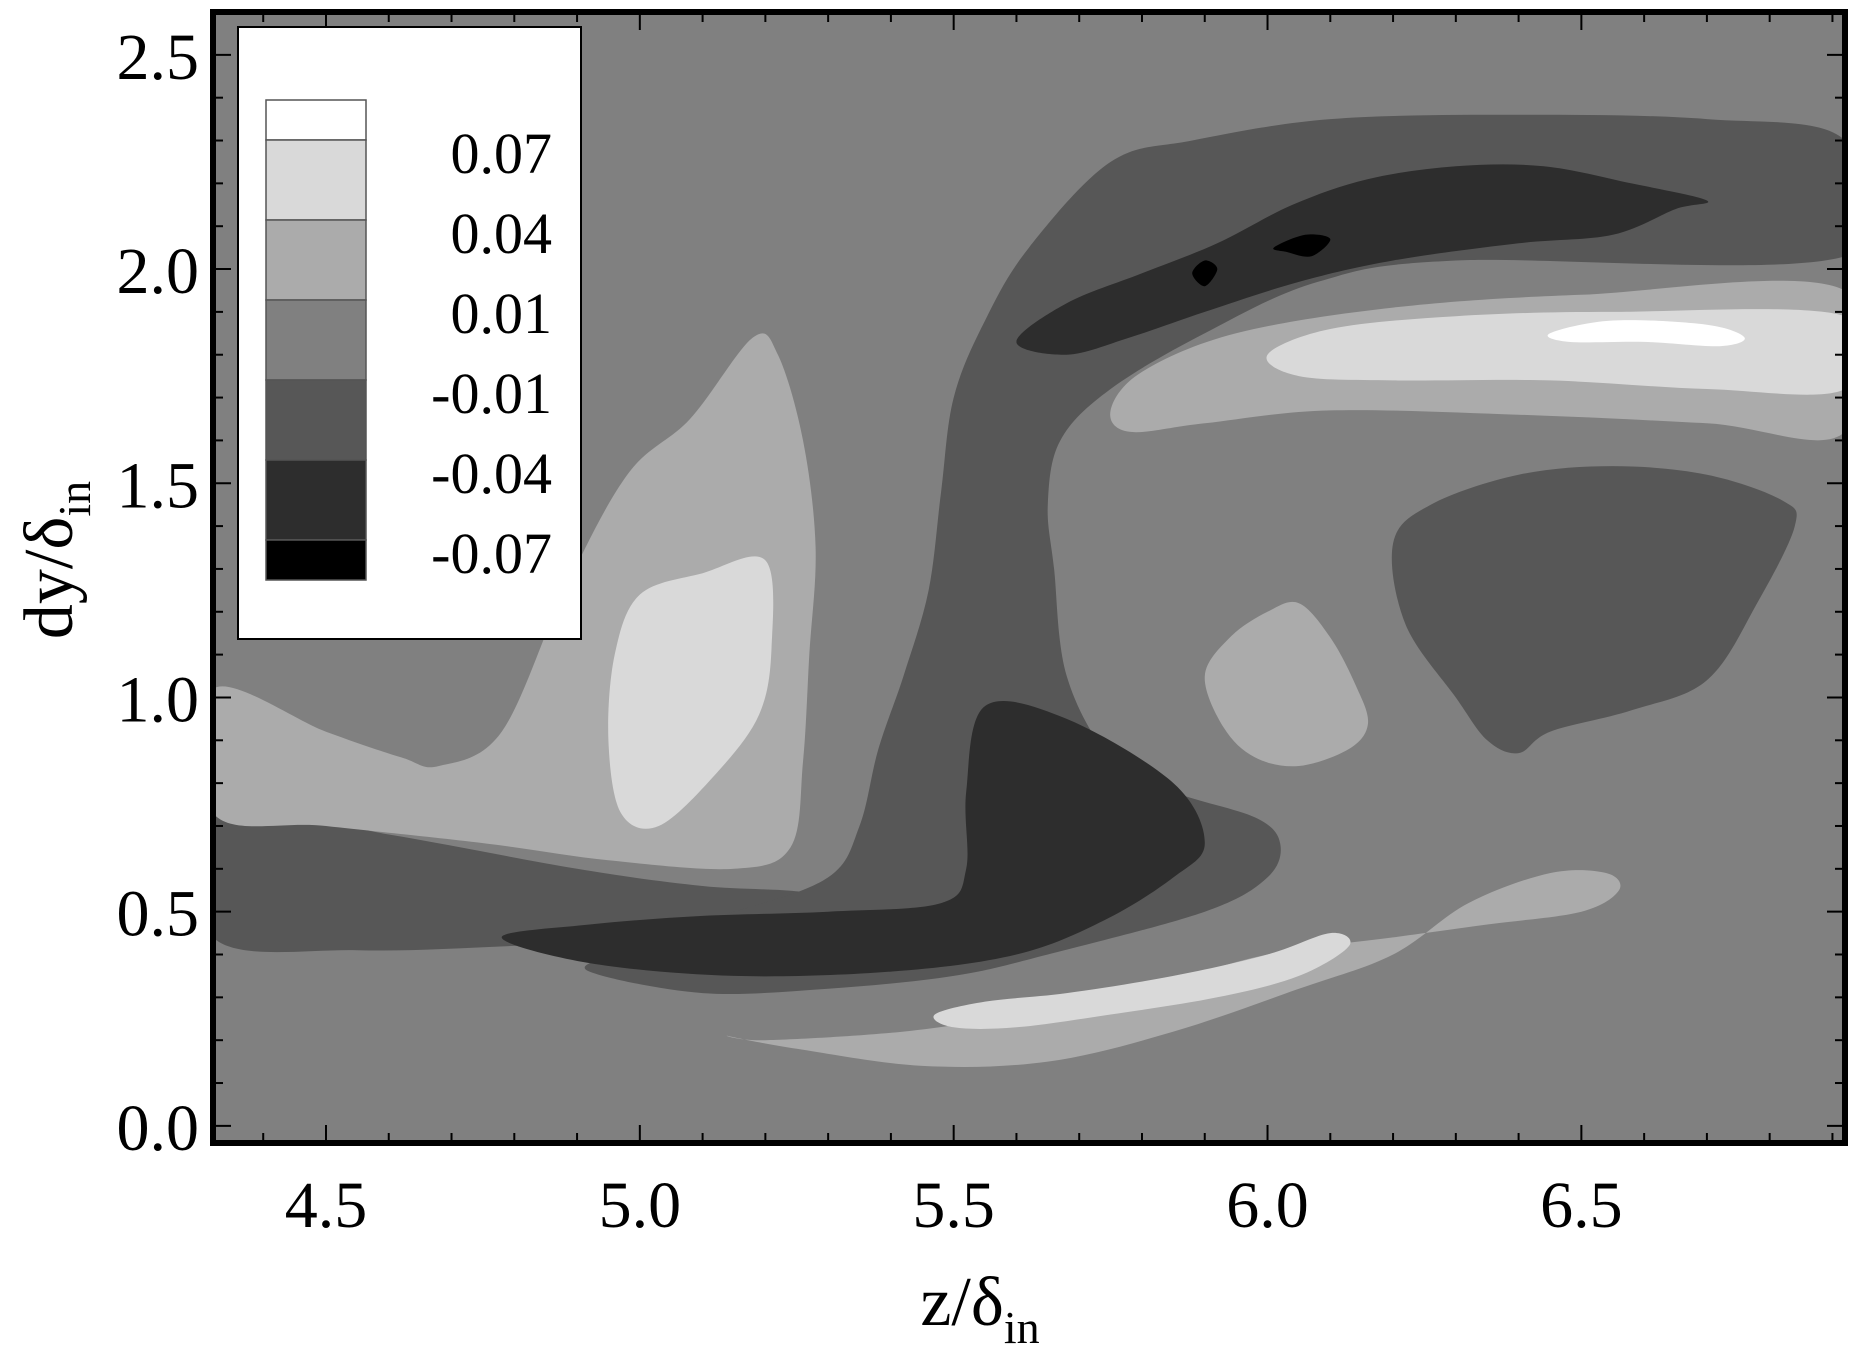  Describe the element at coordinates (49, 578) in the screenshot. I see `y-axis-label-base: dy/δ` at that location.